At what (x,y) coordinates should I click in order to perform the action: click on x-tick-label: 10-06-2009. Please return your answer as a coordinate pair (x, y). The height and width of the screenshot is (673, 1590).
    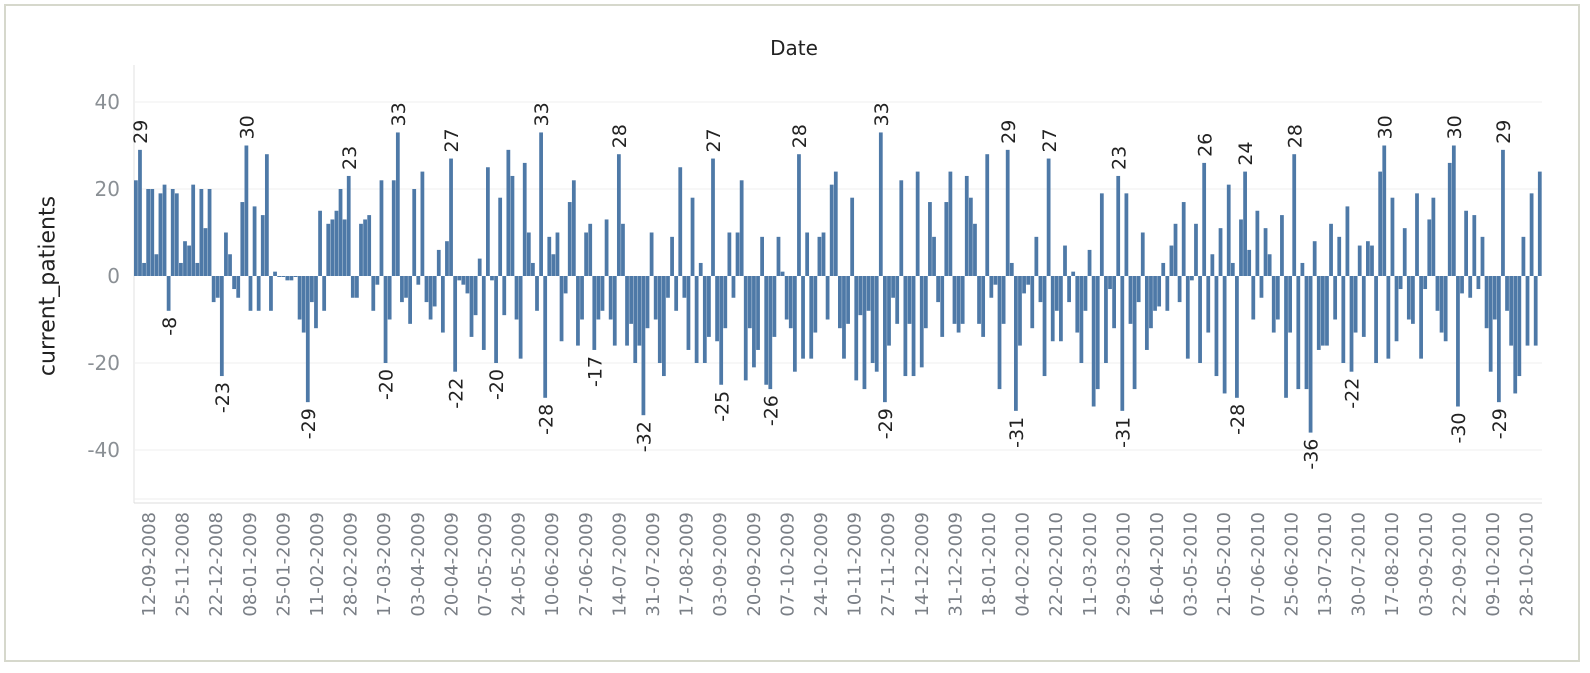
    Looking at the image, I should click on (552, 564).